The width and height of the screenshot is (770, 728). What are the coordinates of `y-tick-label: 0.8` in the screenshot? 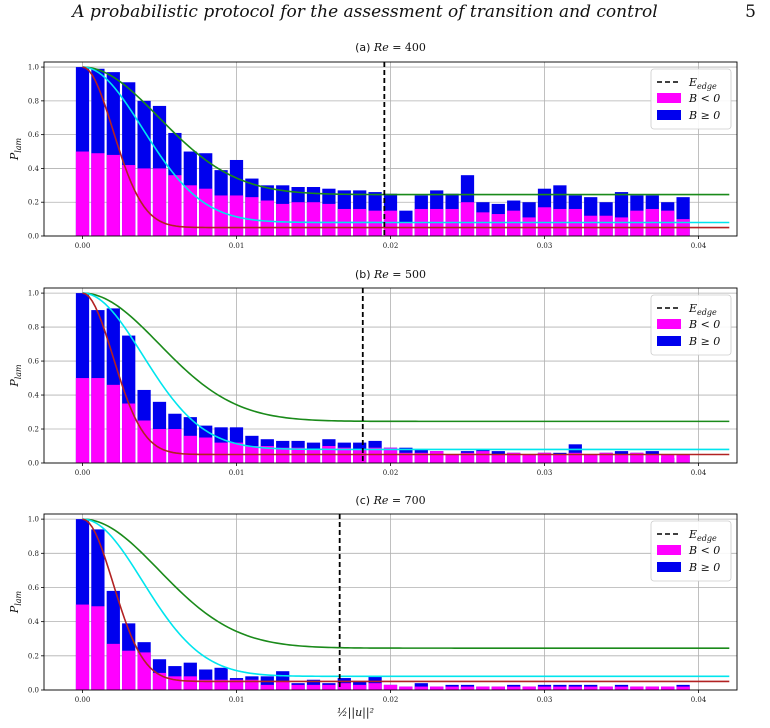 It's located at (33, 554).